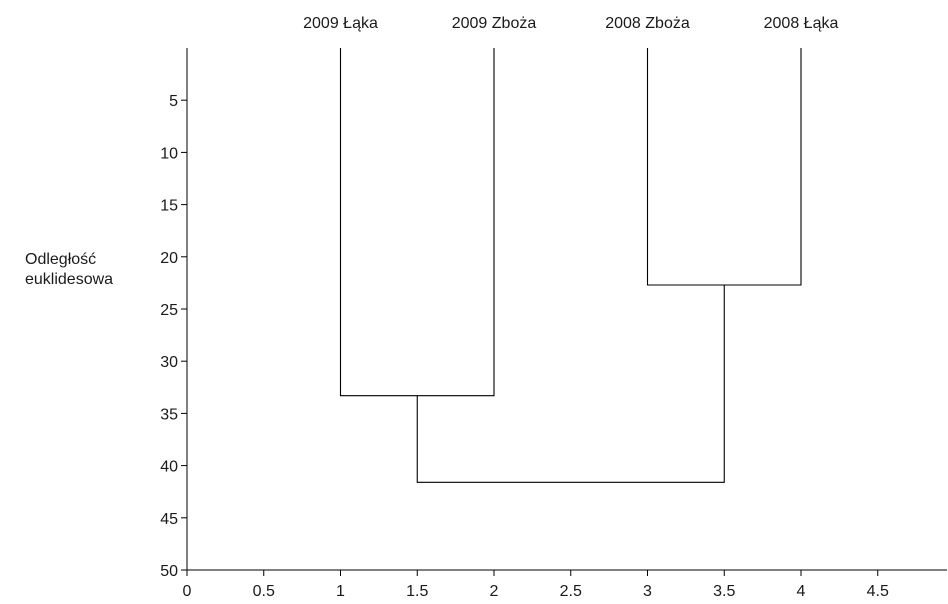 This screenshot has width=948, height=604. What do you see at coordinates (340, 23) in the screenshot?
I see `leaf-label: 2009 Łąka` at bounding box center [340, 23].